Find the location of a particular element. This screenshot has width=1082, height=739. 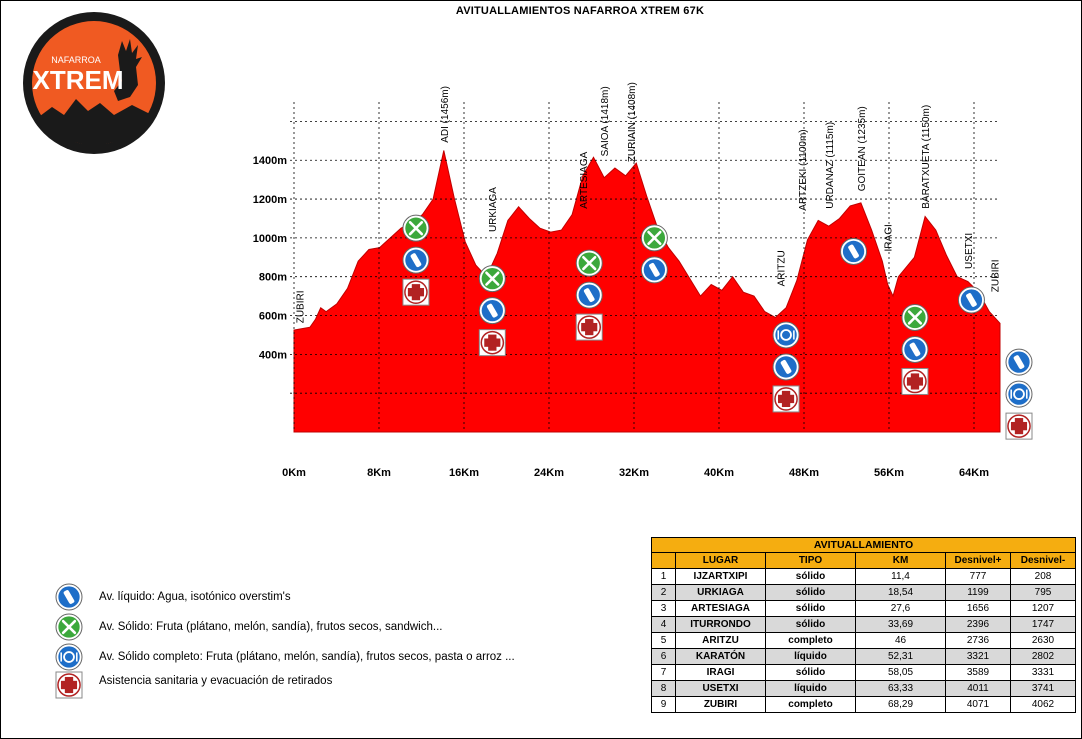

table-cell: 777 is located at coordinates (978, 576).